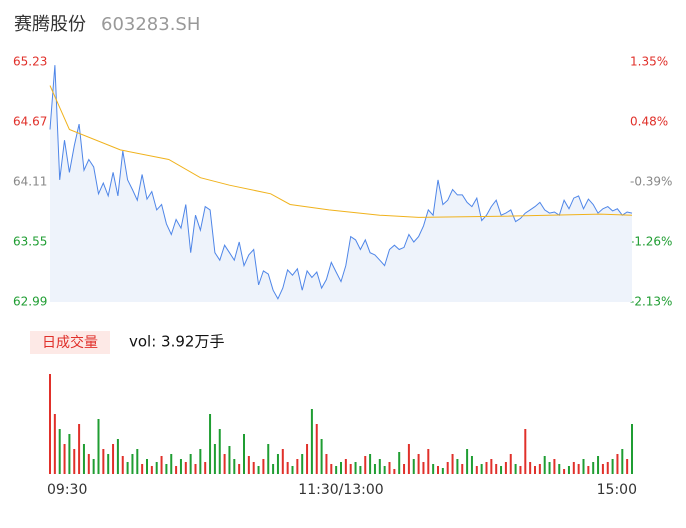 This screenshot has width=686, height=528. Describe the element at coordinates (651, 242) in the screenshot. I see `y2-tick-label: -1.26%` at that location.